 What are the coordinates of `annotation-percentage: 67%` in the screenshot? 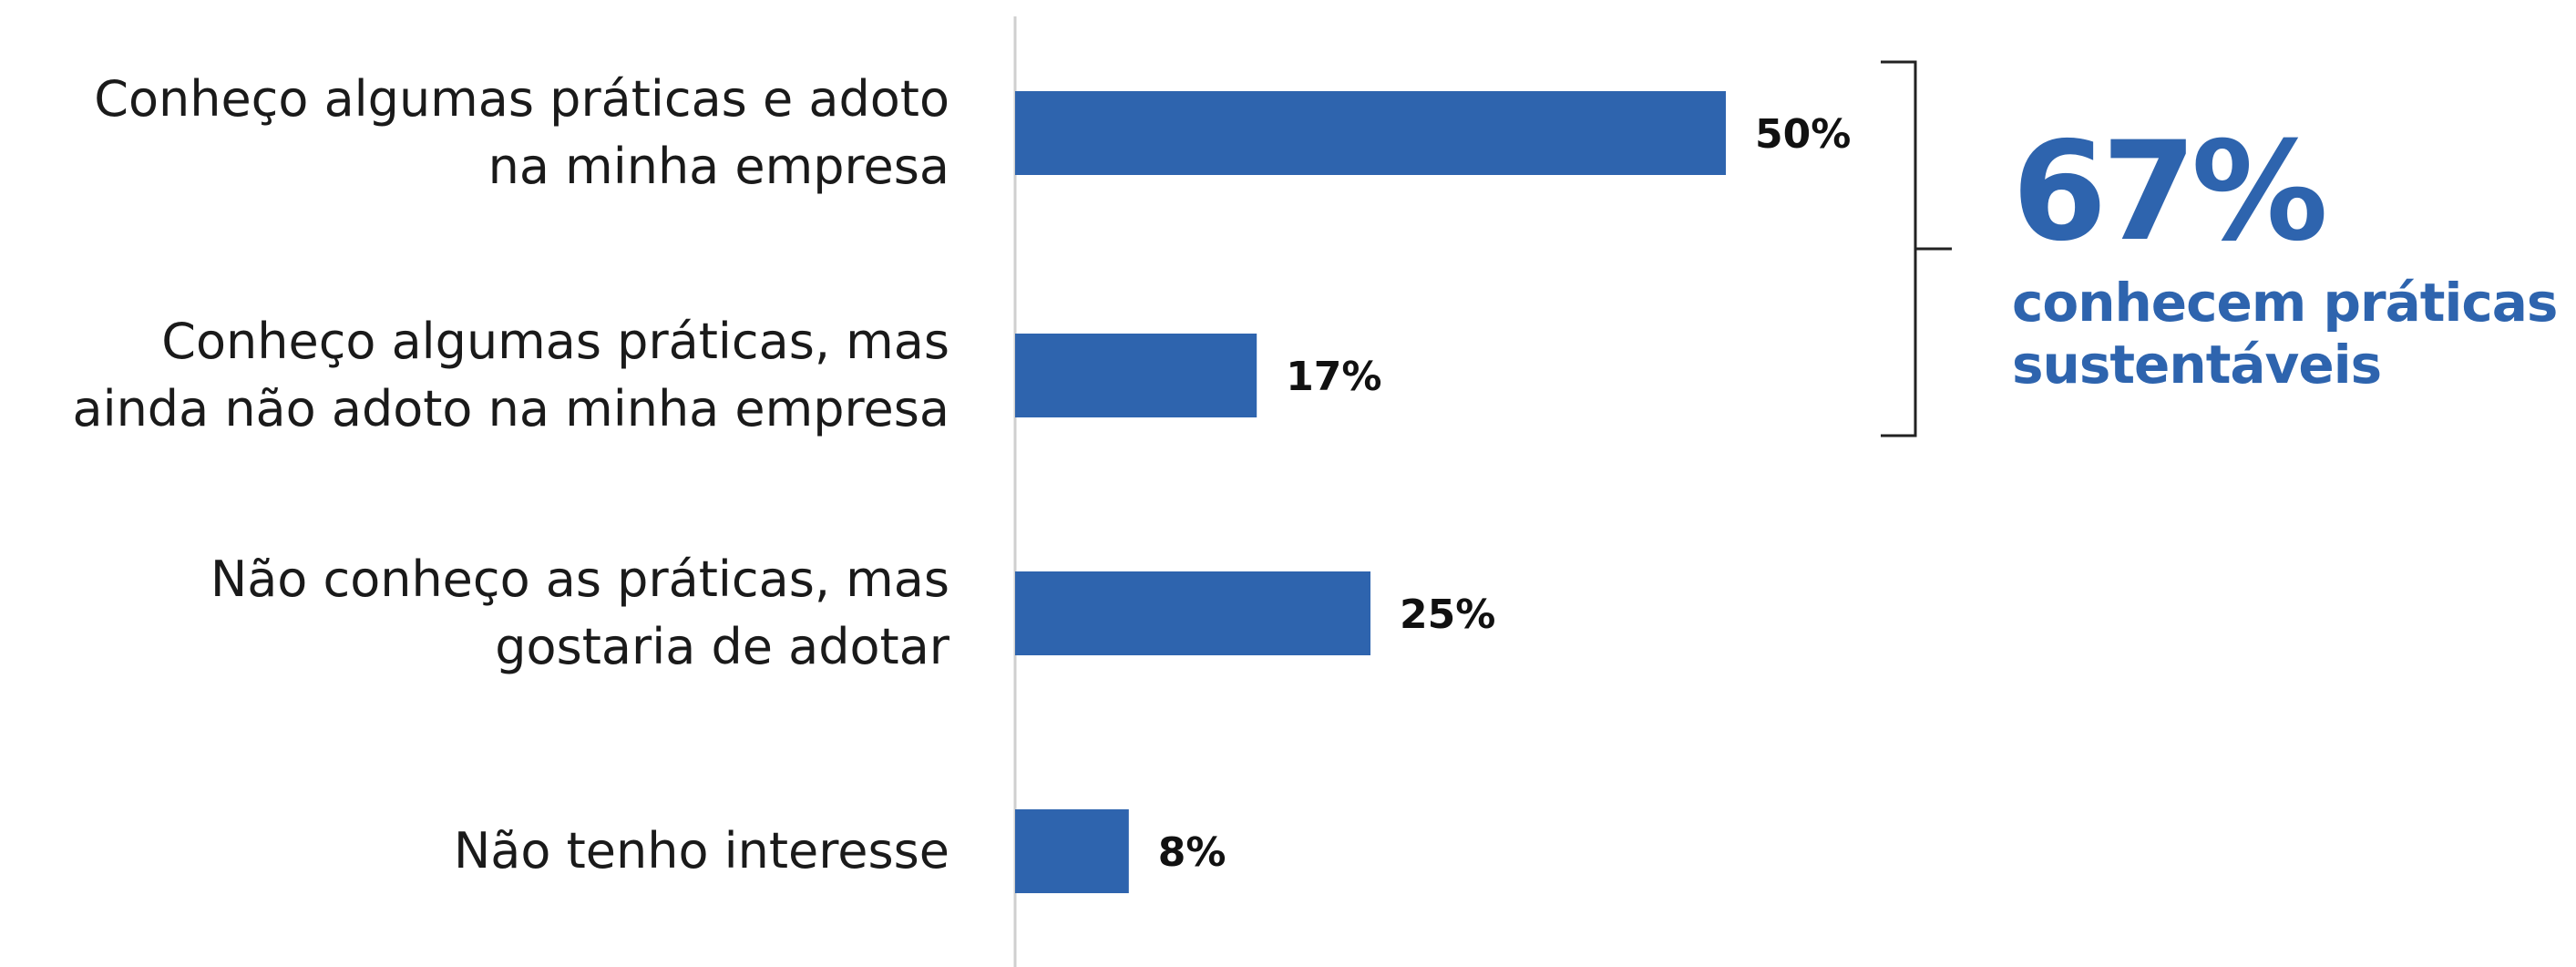 It's located at (2169, 192).